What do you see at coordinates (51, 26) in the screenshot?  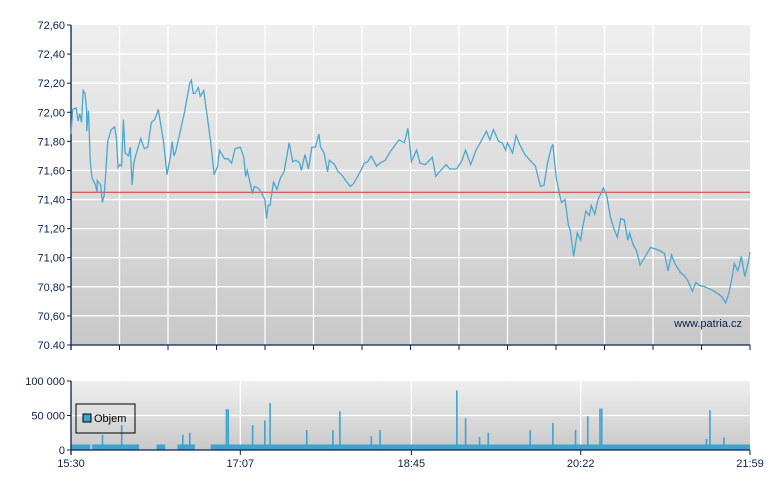 I see `y-tick-label: 72,60` at bounding box center [51, 26].